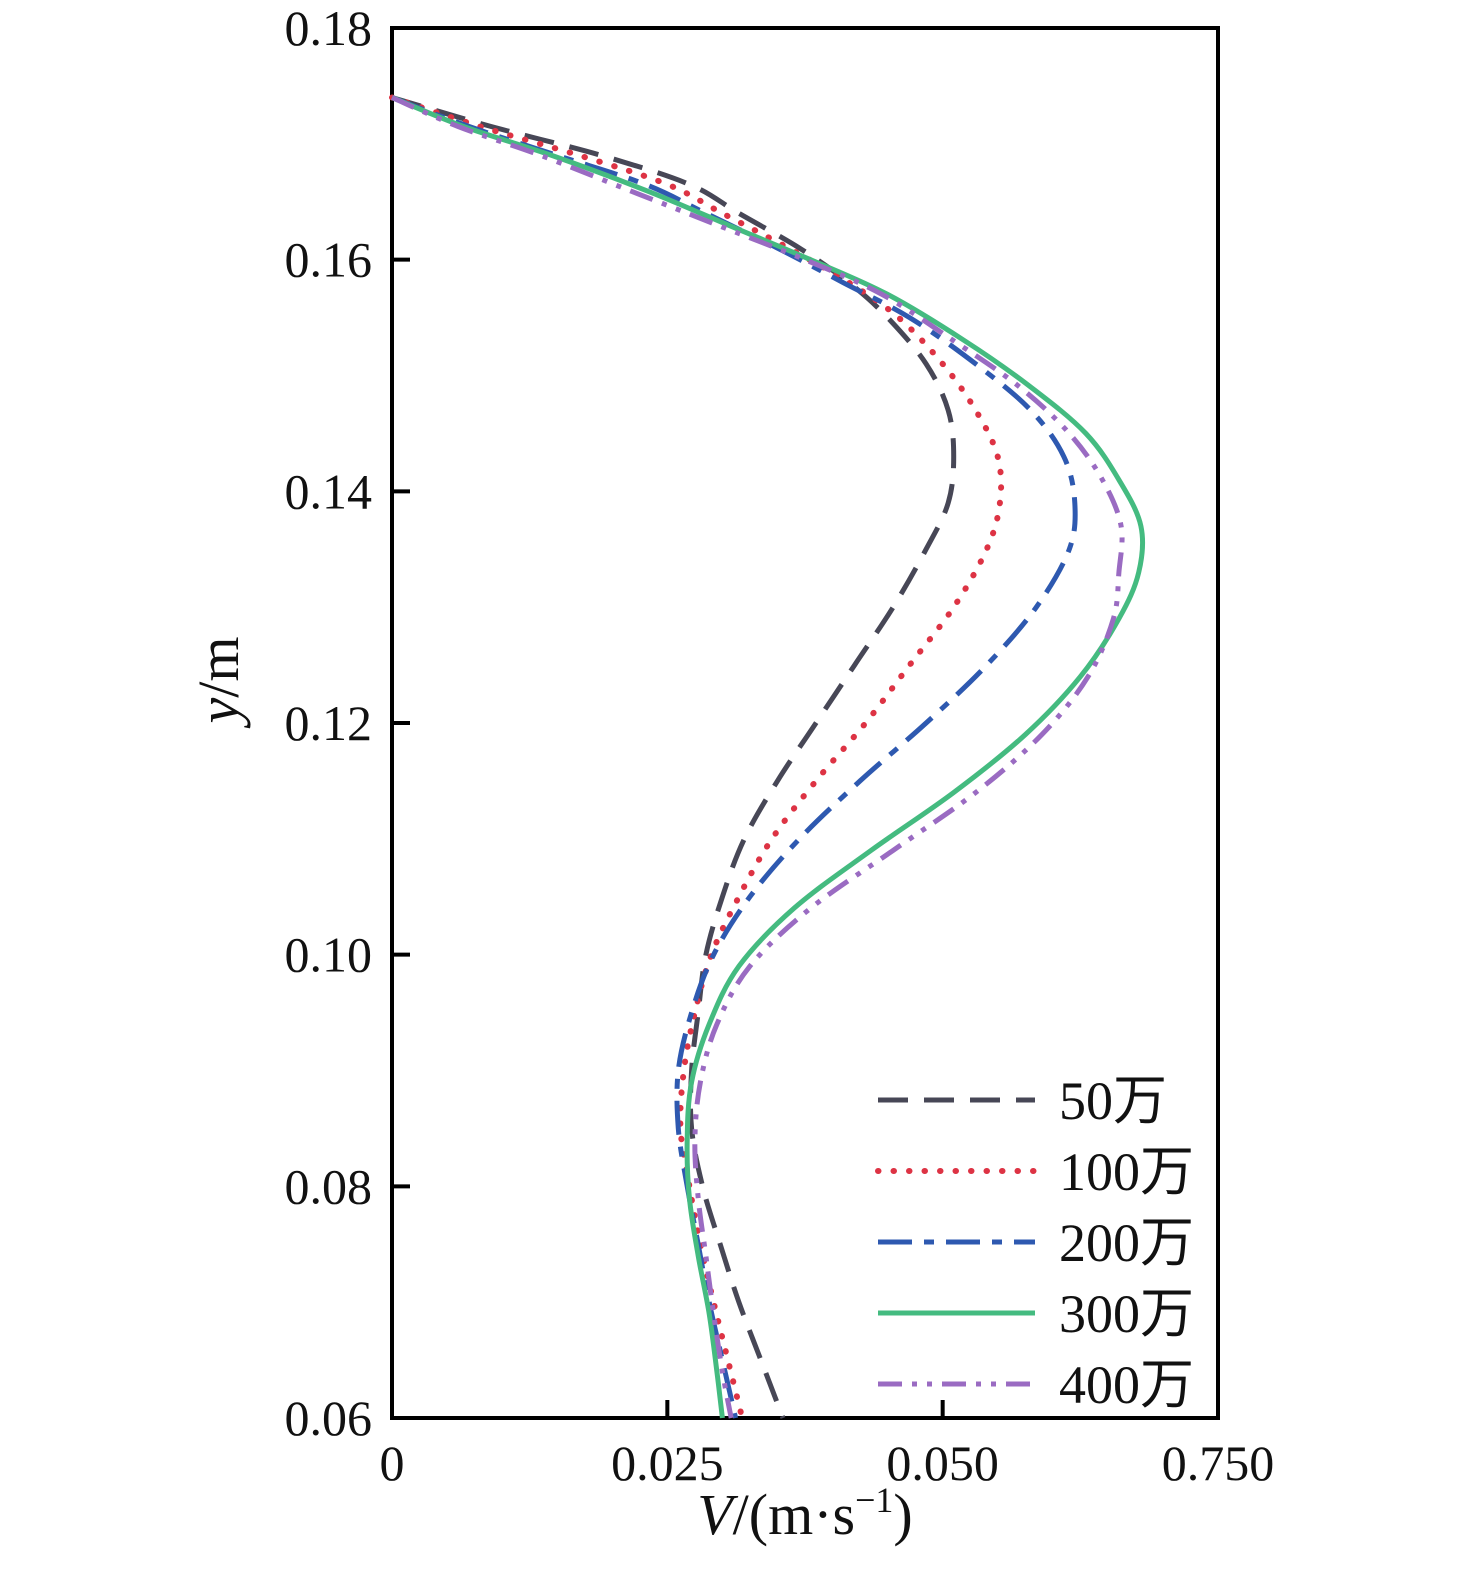 The image size is (1476, 1570). I want to click on y-tick-label: 0.12, so click(329, 723).